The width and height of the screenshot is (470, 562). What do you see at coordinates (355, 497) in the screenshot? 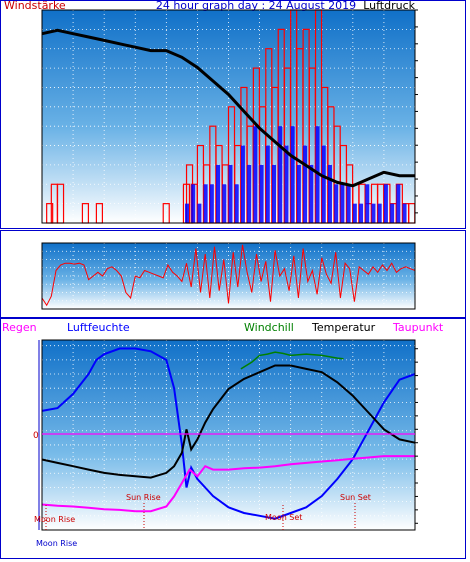
I see `sun-set-label: Sun Set` at bounding box center [355, 497].